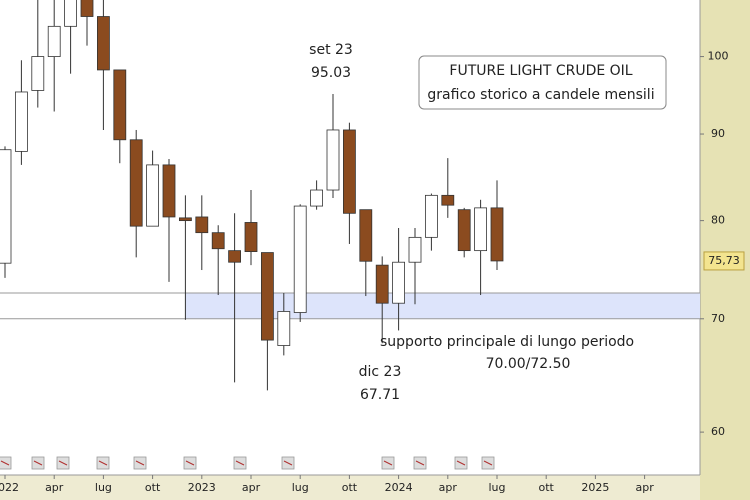 Image resolution: width=750 pixels, height=500 pixels. What do you see at coordinates (718, 56) in the screenshot?
I see `y-tick-label: 100` at bounding box center [718, 56].